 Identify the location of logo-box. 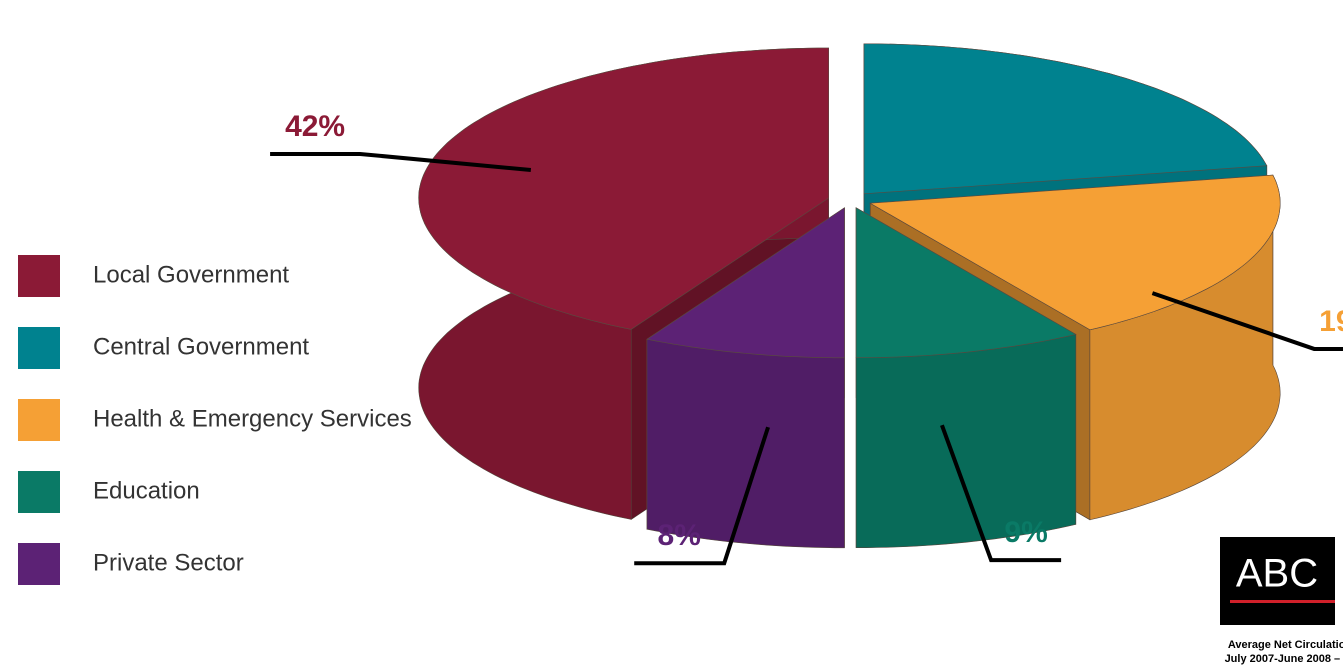
(1277, 581).